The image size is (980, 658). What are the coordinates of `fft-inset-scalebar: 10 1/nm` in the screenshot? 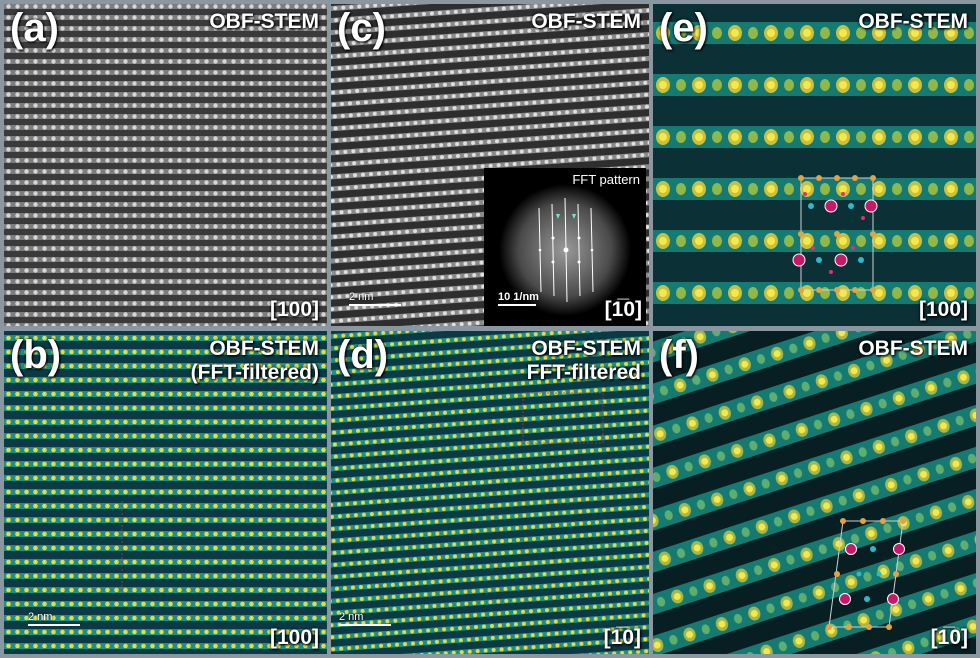 It's located at (518, 298).